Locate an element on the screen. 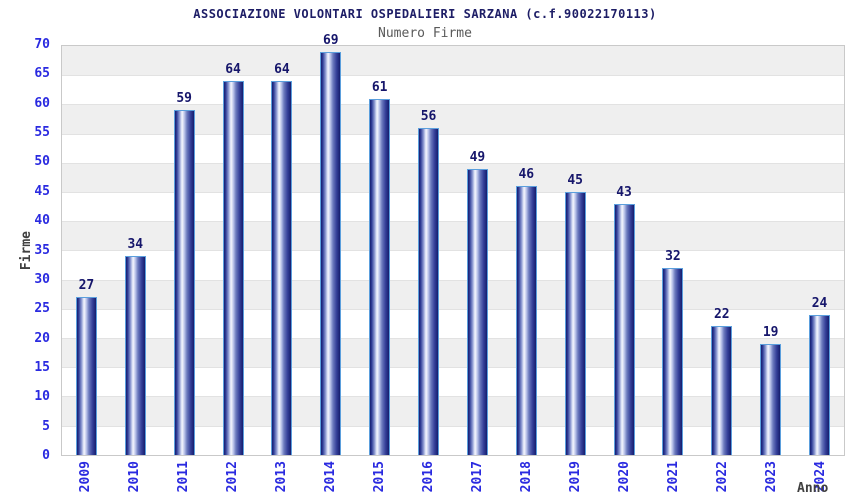 The image size is (850, 500). bar-slot-2011: 59 is located at coordinates (184, 250).